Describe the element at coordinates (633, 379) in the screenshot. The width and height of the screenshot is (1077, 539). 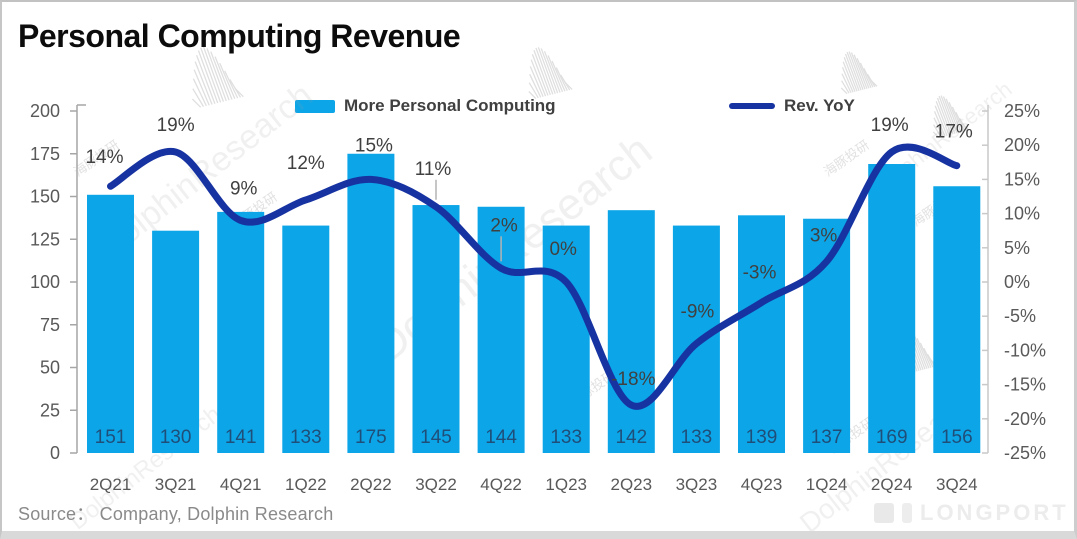
I see `yoy-value-label: -18%` at that location.